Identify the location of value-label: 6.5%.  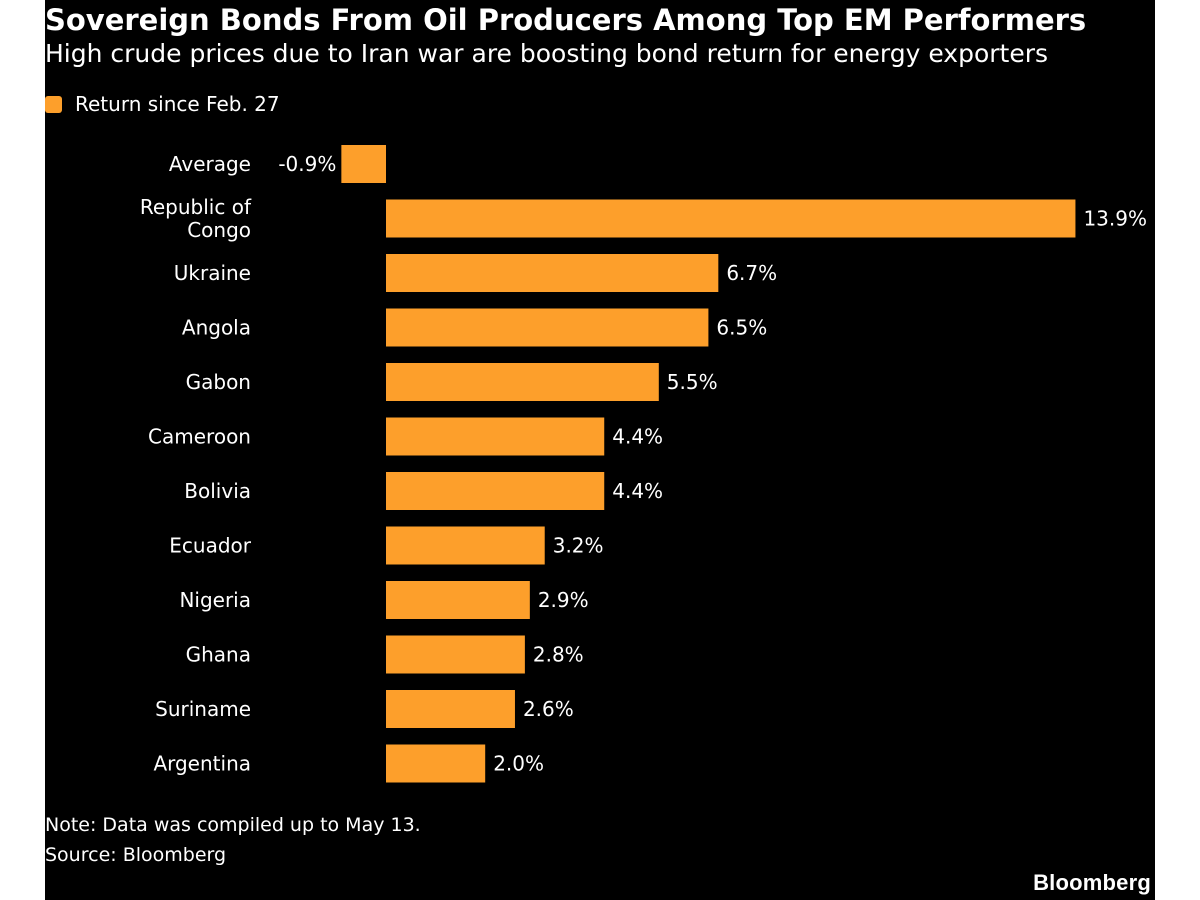
(741, 328).